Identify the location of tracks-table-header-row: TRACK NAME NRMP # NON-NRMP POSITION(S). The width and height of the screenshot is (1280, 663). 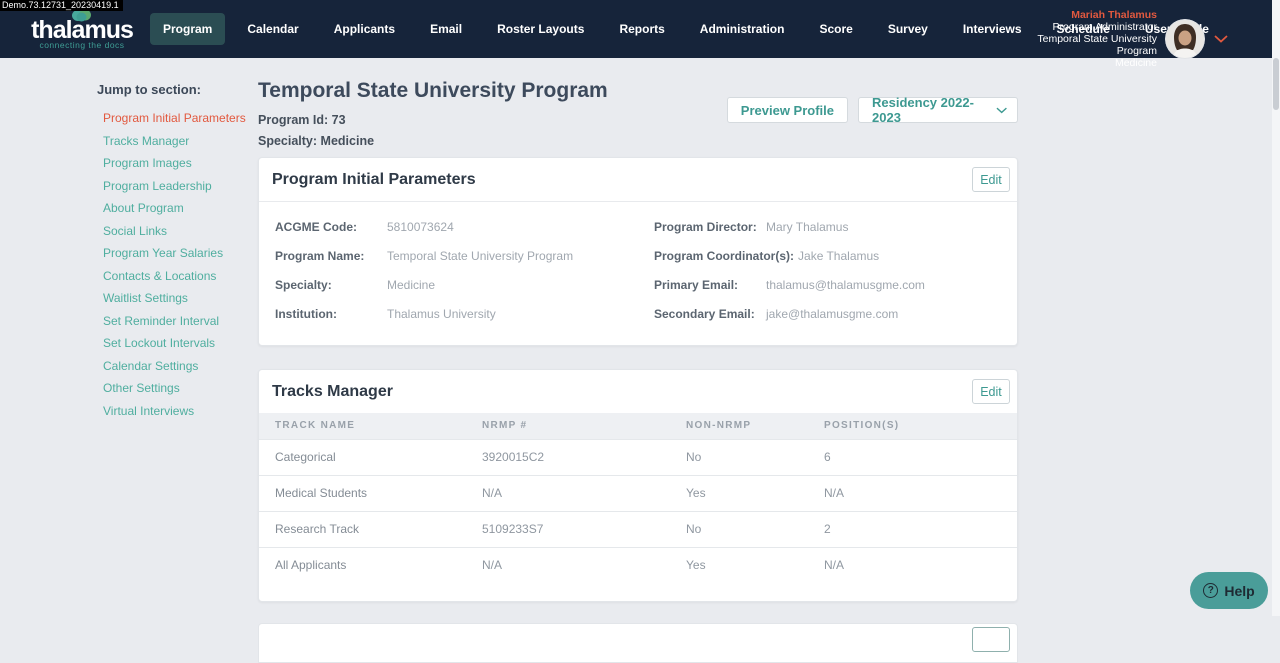
(638, 426).